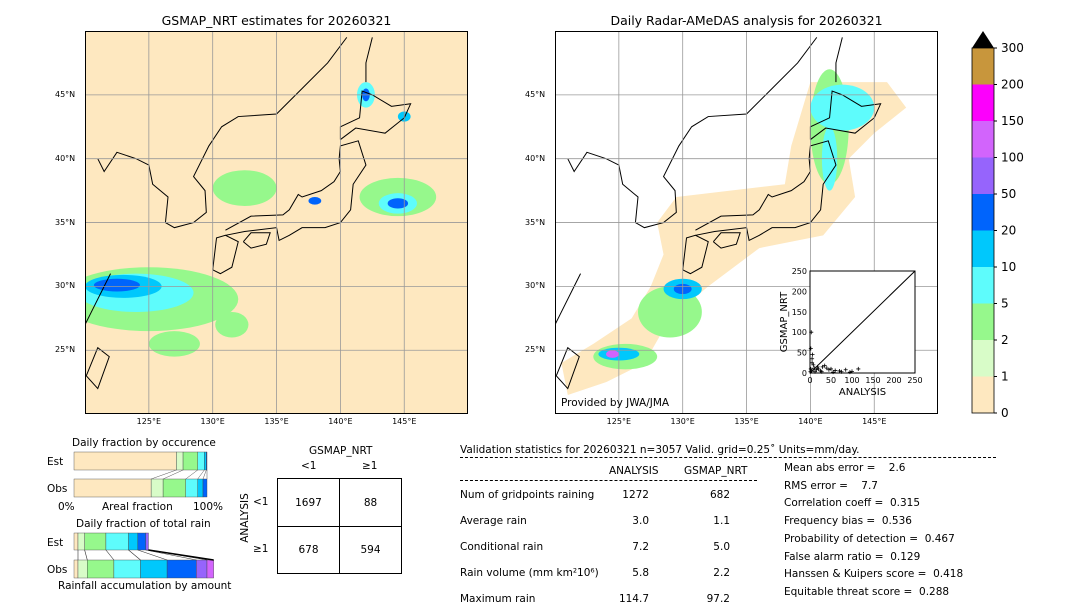 This screenshot has width=1080, height=612. What do you see at coordinates (914, 380) in the screenshot?
I see `scatter-x-tick: 250` at bounding box center [914, 380].